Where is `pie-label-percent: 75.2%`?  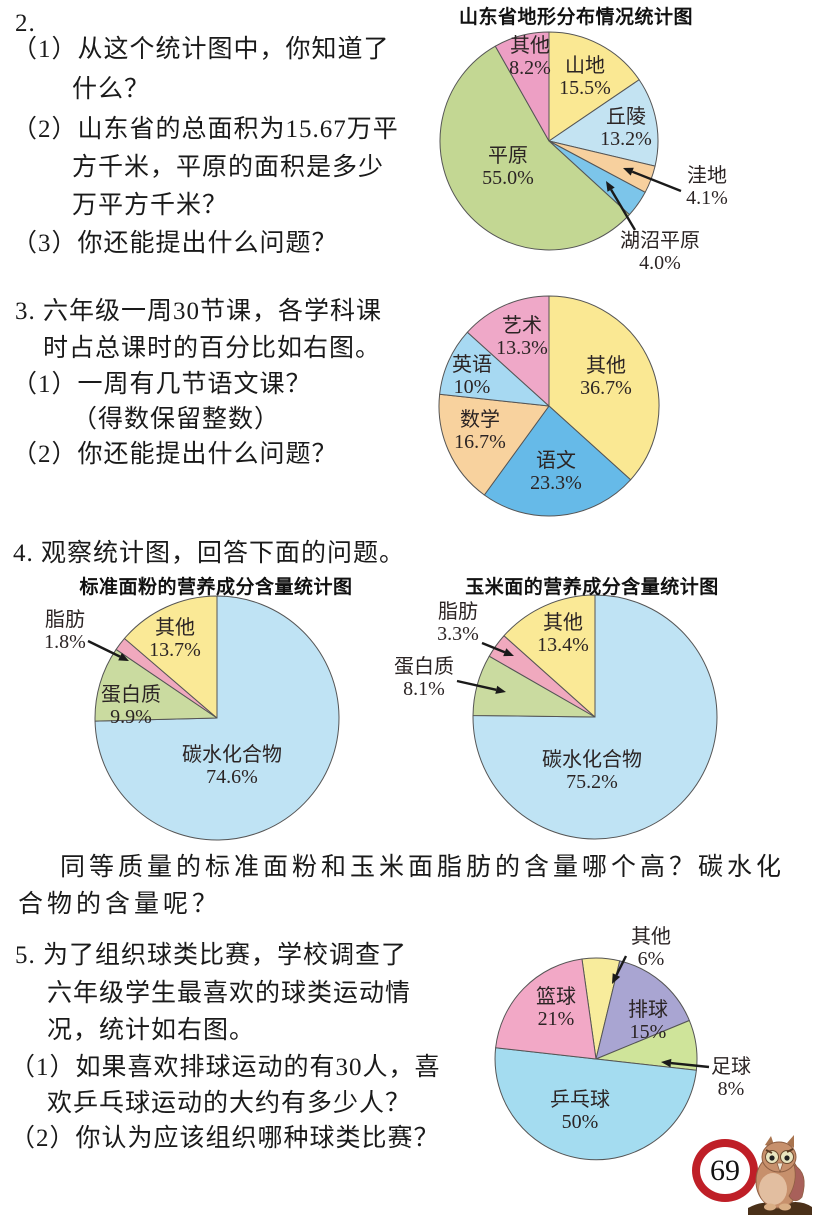 pie-label-percent: 75.2% is located at coordinates (592, 782).